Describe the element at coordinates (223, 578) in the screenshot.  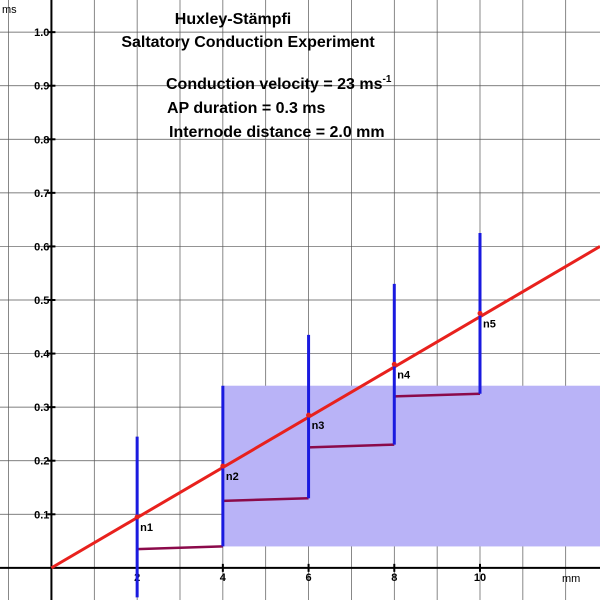
I see `x-tick-label: 4` at that location.